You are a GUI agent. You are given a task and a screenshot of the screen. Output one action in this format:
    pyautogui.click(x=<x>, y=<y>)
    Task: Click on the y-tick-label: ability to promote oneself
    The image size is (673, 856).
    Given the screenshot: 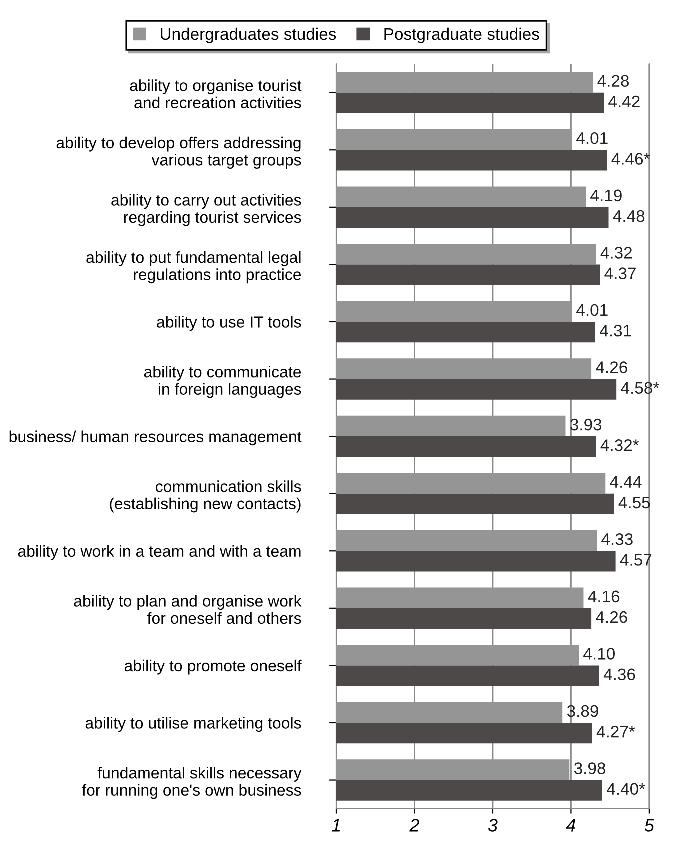 What is the action you would take?
    pyautogui.click(x=213, y=667)
    